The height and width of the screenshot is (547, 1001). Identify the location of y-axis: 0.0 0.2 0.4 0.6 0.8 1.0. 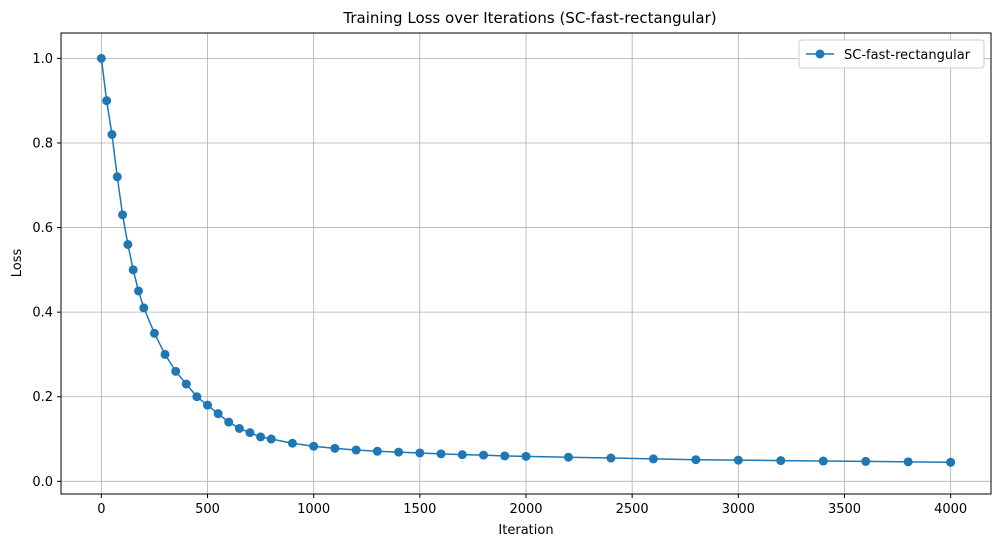
(46, 271).